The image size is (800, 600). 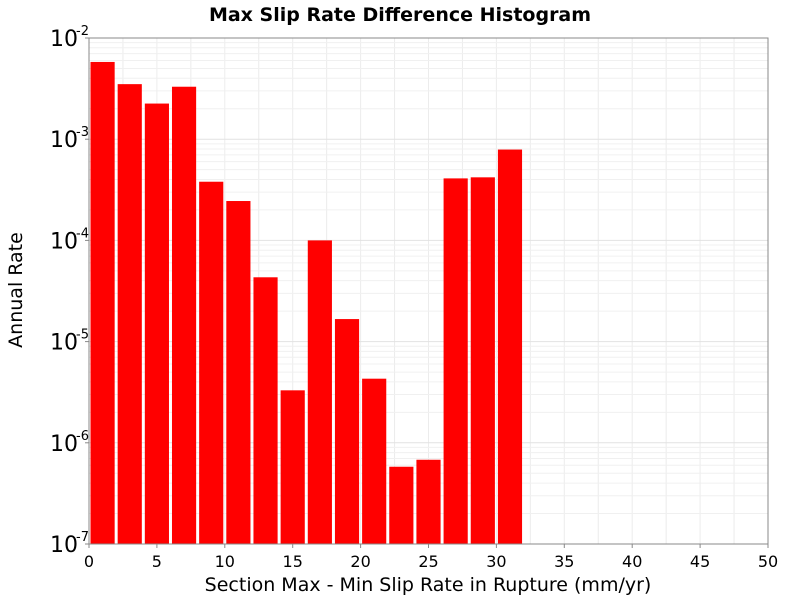 What do you see at coordinates (69, 291) in the screenshot?
I see `y-axis-ticks: 10-710-610-510-410-310-2` at bounding box center [69, 291].